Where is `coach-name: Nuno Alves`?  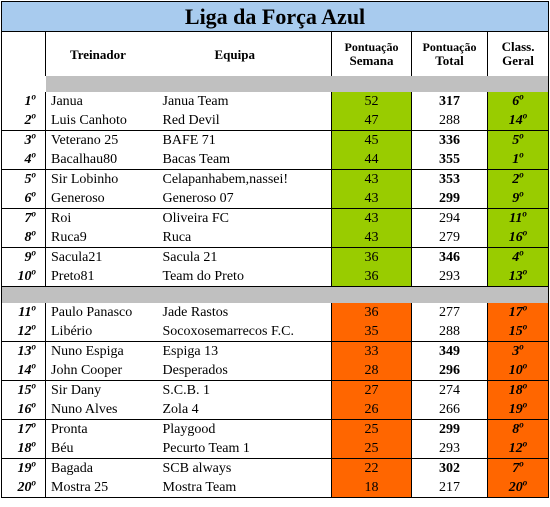
coach-name: Nuno Alves is located at coordinates (102, 410).